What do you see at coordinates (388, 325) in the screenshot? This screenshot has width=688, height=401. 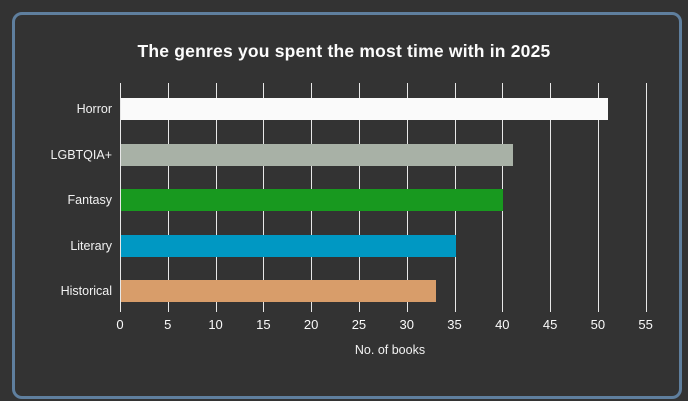 I see `x-axis-ticks: 0 5 10 15 20 25 30 35 40 45 50 55` at bounding box center [388, 325].